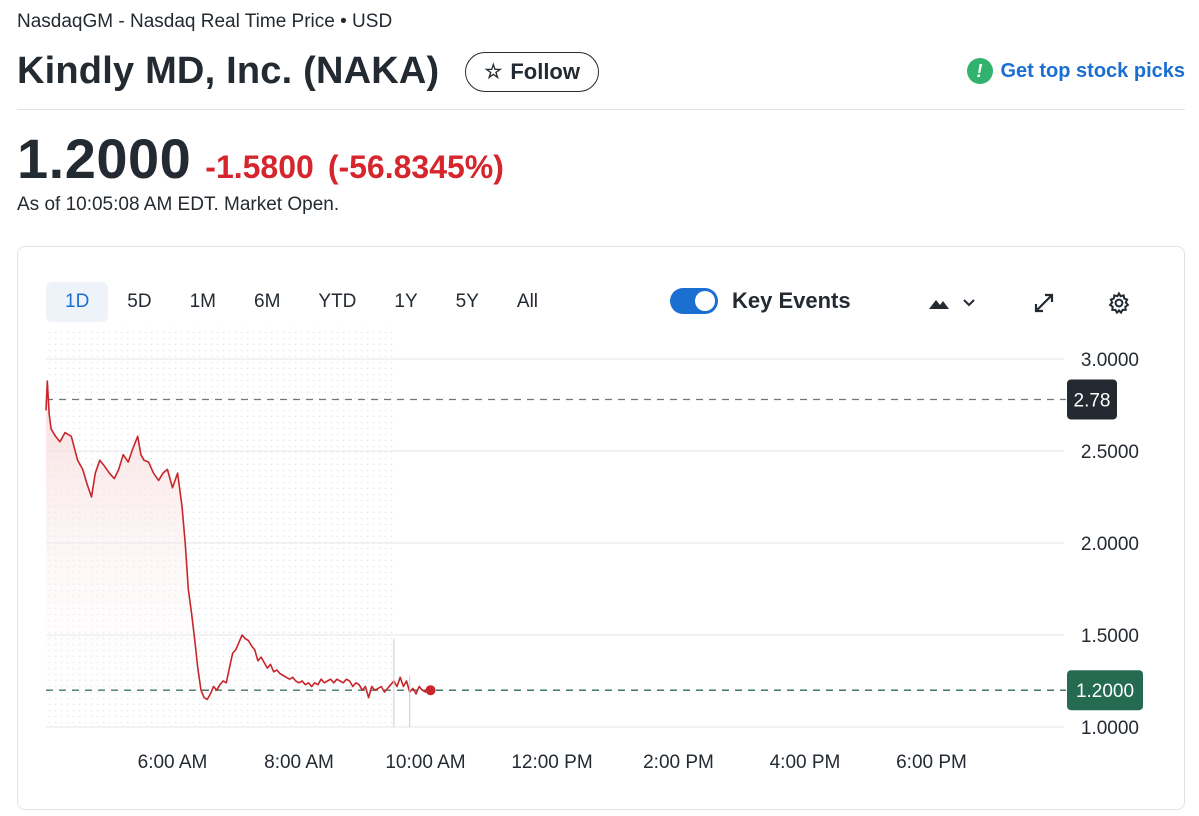  Describe the element at coordinates (551, 762) in the screenshot. I see `x-tick-label: 12:00 PM` at that location.